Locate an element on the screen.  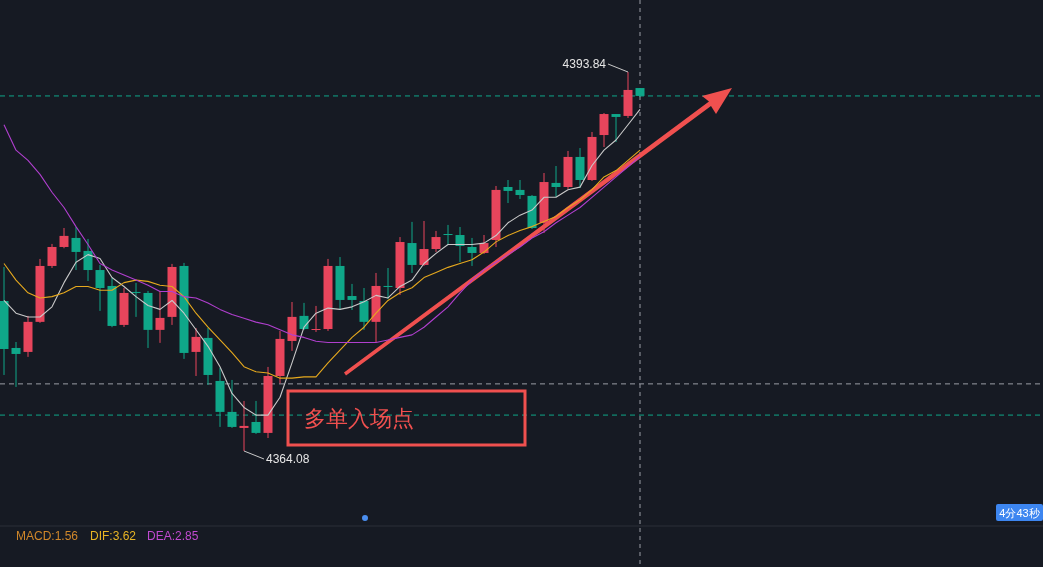
text: 4393.84 is located at coordinates (584, 64).